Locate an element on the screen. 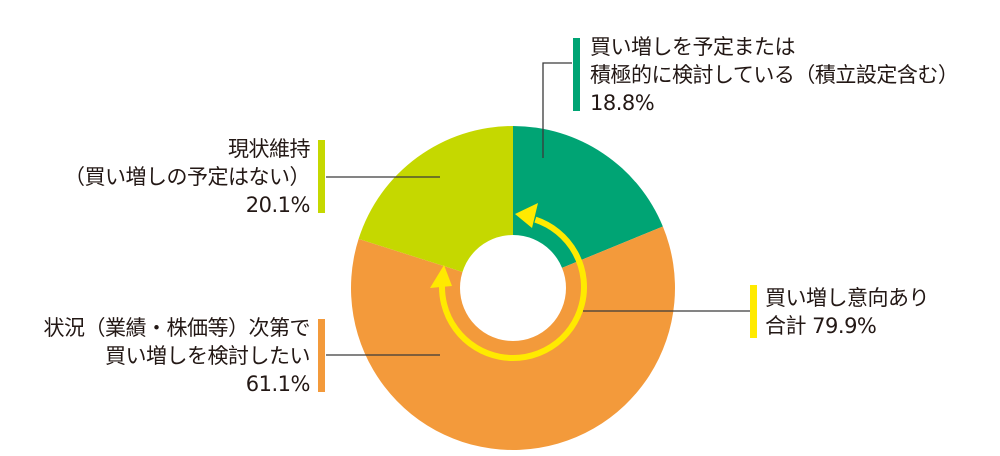 The width and height of the screenshot is (1000, 456). label-maintain-line2: （買い増しの予定はない） is located at coordinates (187, 177).